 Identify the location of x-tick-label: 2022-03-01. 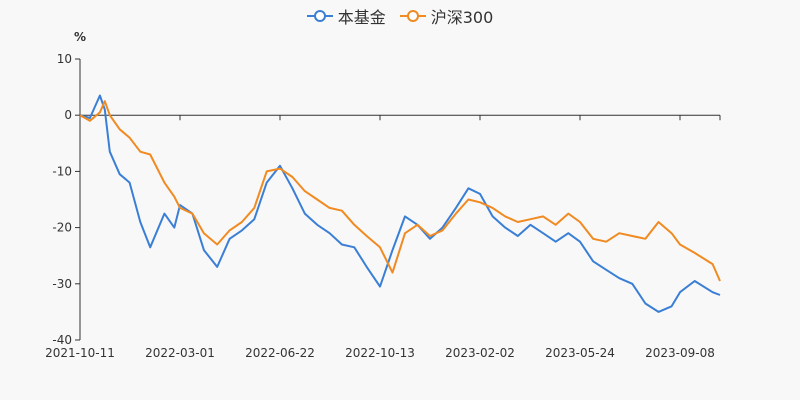
(180, 353).